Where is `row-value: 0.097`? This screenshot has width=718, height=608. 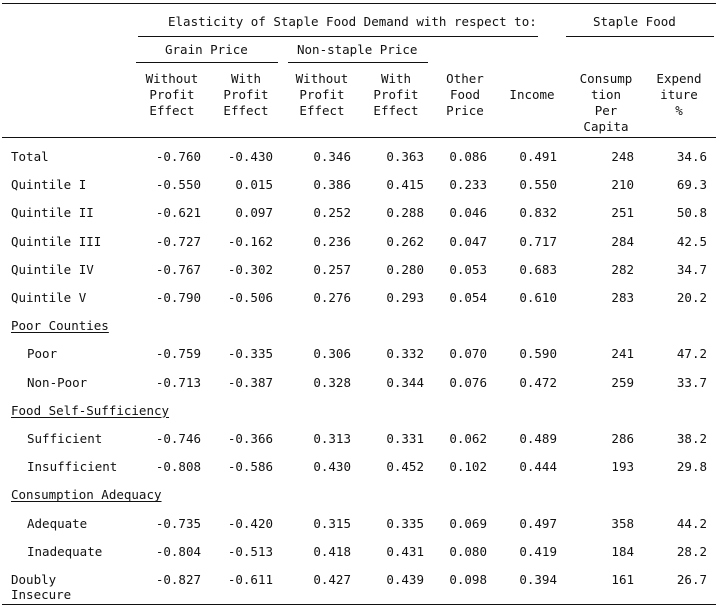 row-value: 0.097 is located at coordinates (254, 213).